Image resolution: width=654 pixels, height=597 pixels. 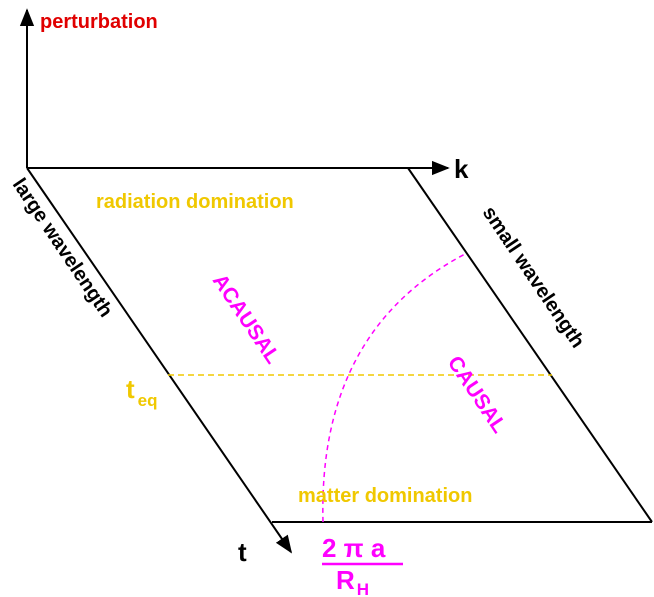 What do you see at coordinates (99, 22) in the screenshot?
I see `perturbation-axis-label: perturbation` at bounding box center [99, 22].